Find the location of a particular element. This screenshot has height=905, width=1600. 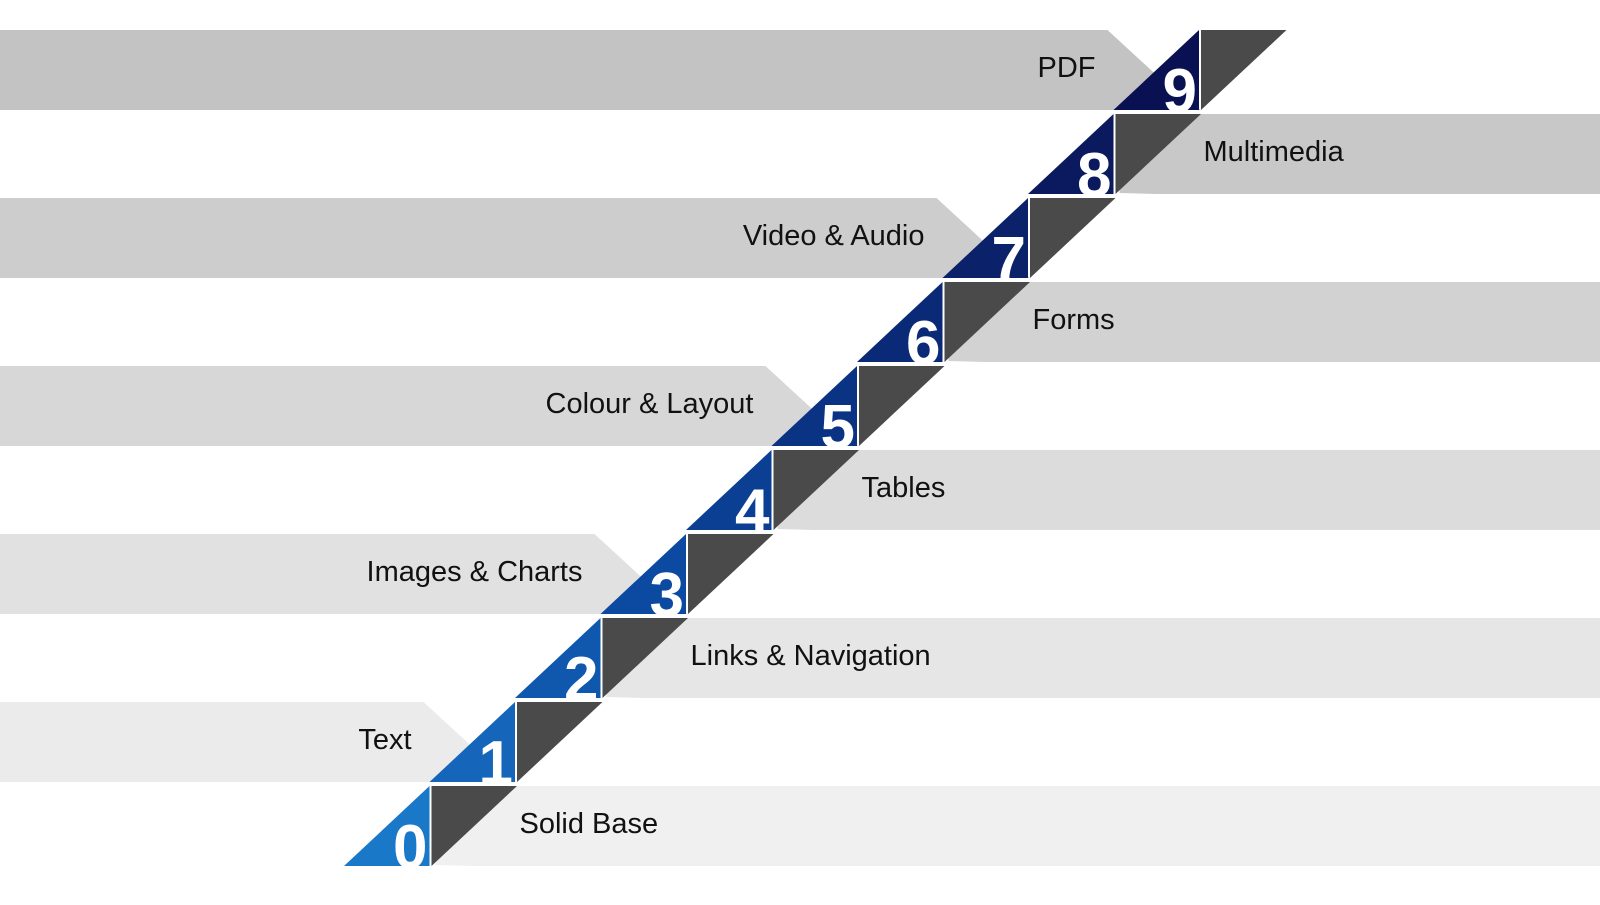

step-7-dark-triangle is located at coordinates (1073, 238).